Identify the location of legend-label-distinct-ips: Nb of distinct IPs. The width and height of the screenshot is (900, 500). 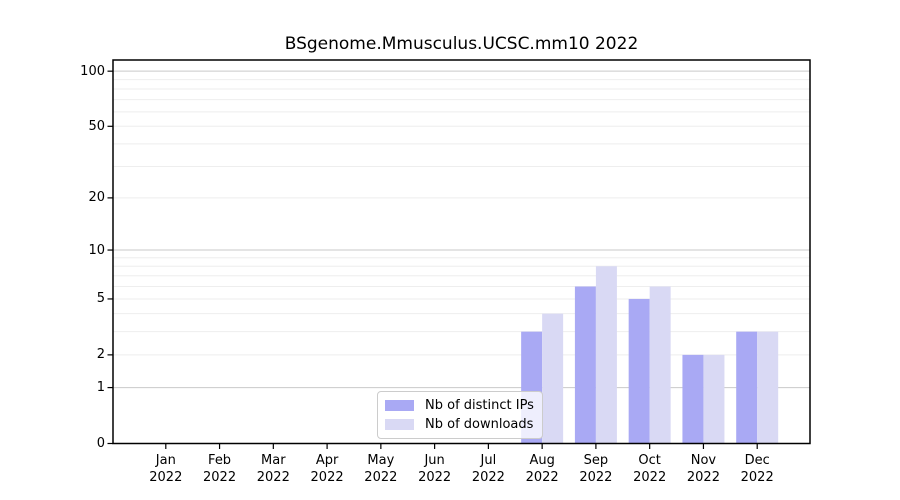
(479, 405).